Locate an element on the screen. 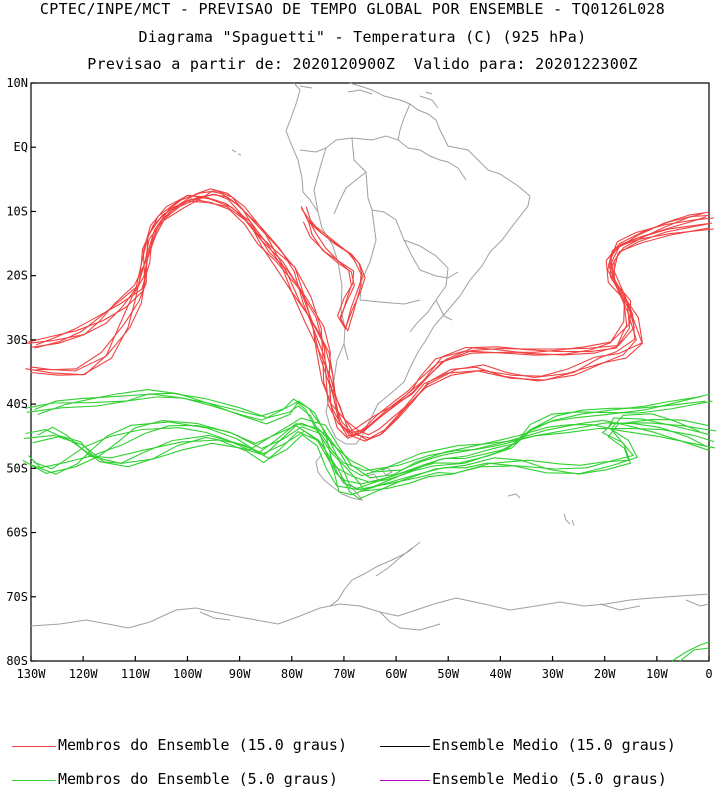 Image resolution: width=725 pixels, height=792 pixels. lon-tick-label: 40W is located at coordinates (501, 674).